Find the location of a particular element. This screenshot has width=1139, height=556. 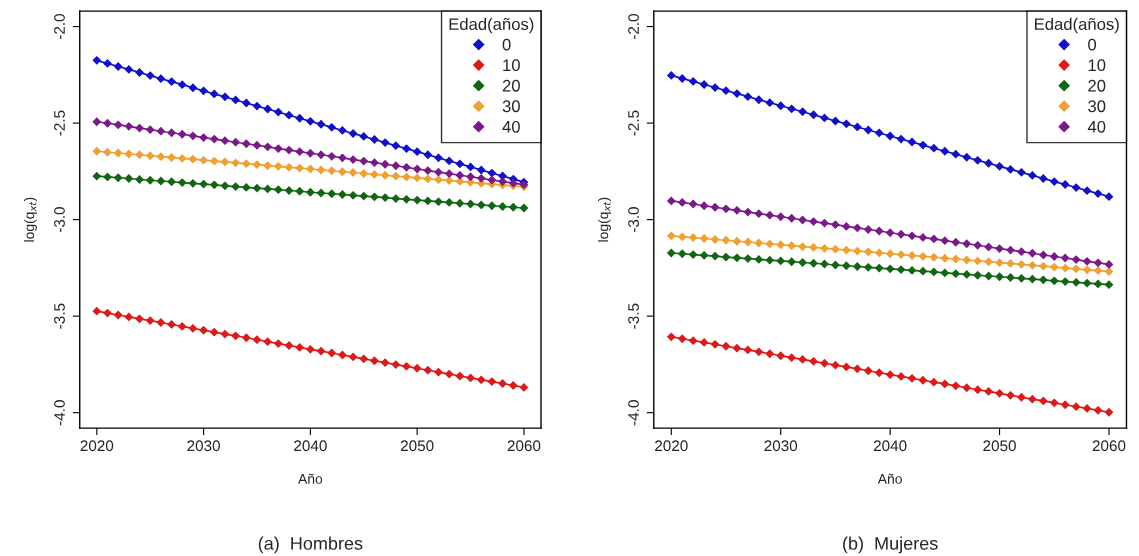

text: (b) Mujeres is located at coordinates (890, 545).